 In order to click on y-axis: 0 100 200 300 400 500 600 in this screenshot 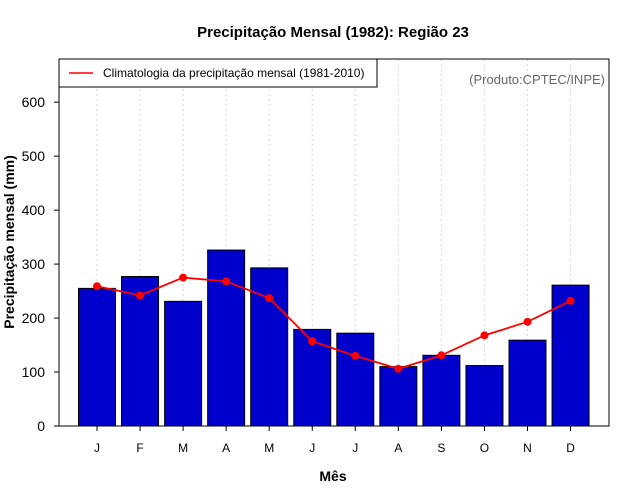, I will do `click(40, 264)`.